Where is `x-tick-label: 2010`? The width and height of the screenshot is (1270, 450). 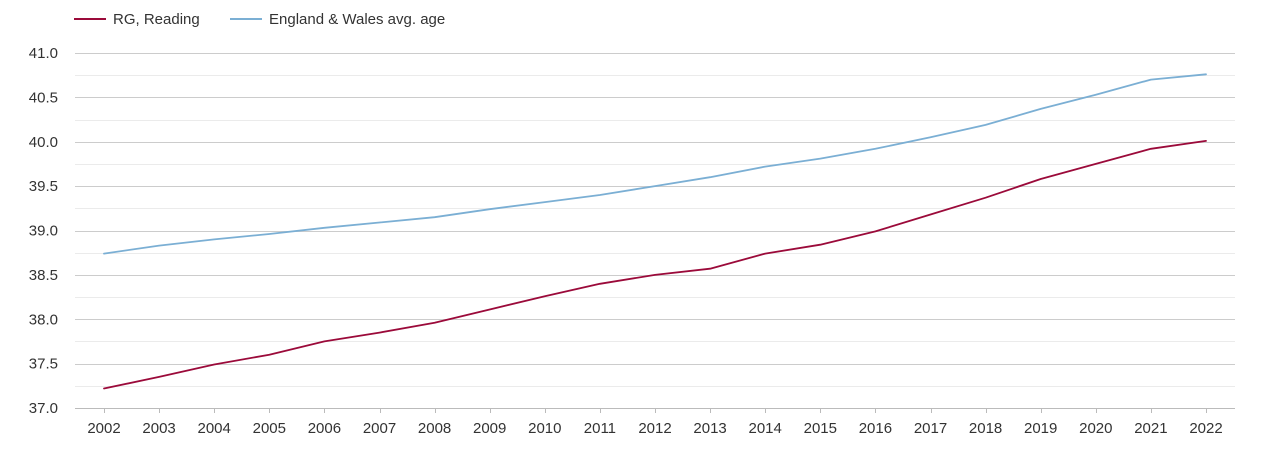
x-tick-label: 2010 is located at coordinates (544, 428).